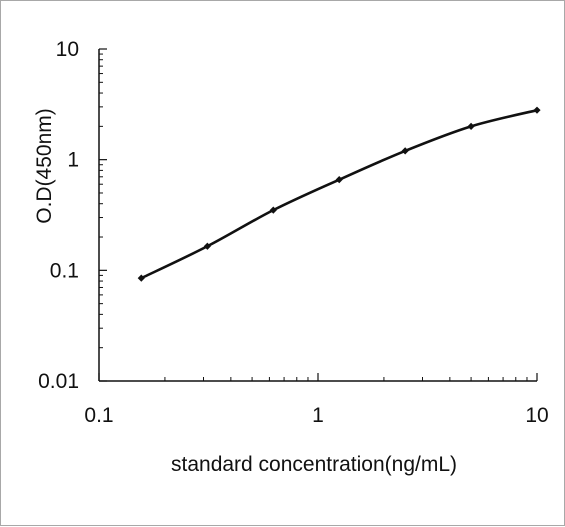 Image resolution: width=565 pixels, height=527 pixels. What do you see at coordinates (64, 270) in the screenshot?
I see `y-tick-label: 0.1` at bounding box center [64, 270].